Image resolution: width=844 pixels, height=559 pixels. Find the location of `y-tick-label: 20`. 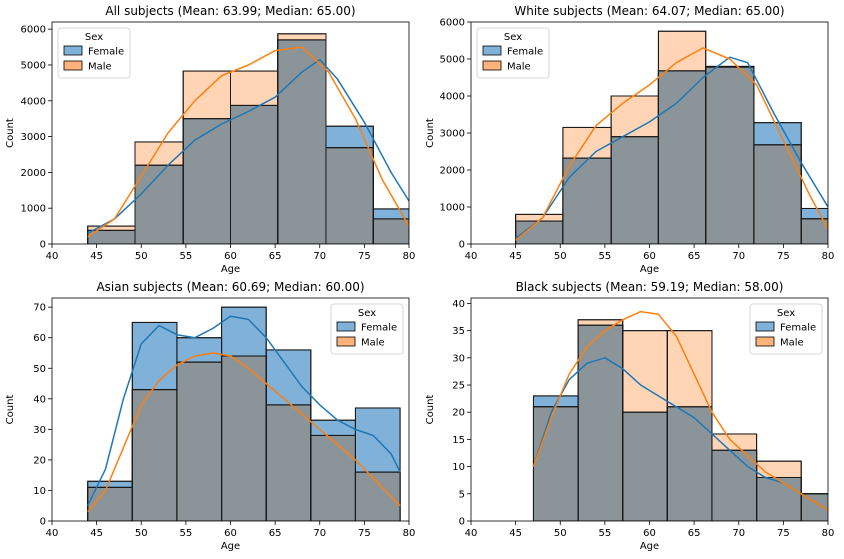

y-tick-label: 20 is located at coordinates (458, 413).